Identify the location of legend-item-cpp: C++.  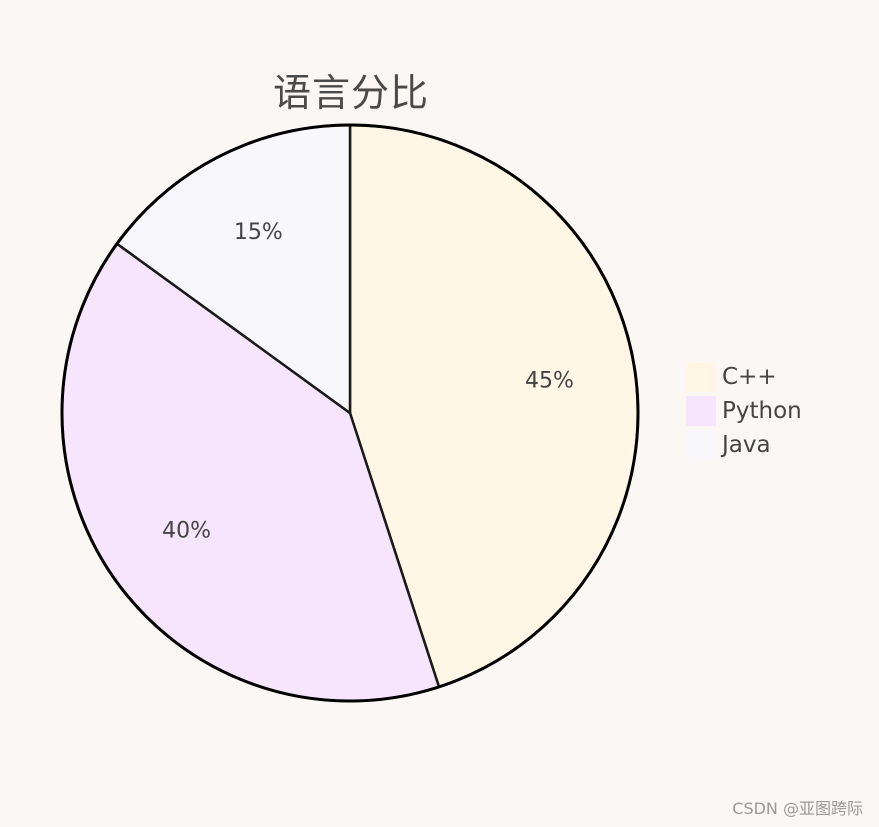
(744, 377).